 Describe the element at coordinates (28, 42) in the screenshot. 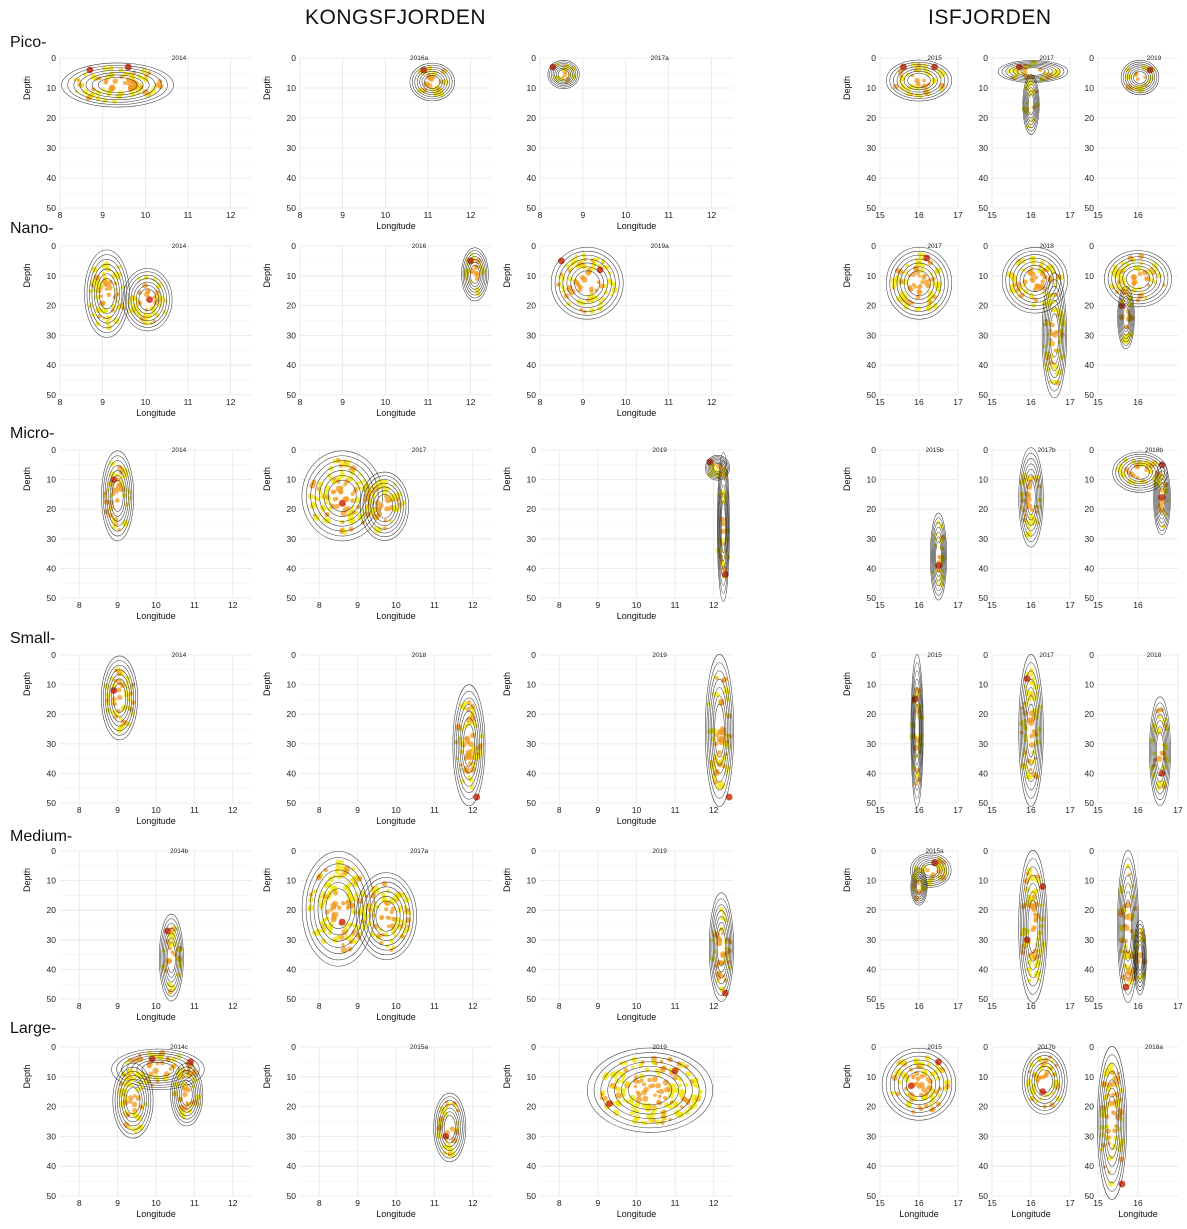

I see `row-label-pico: Pico-` at that location.